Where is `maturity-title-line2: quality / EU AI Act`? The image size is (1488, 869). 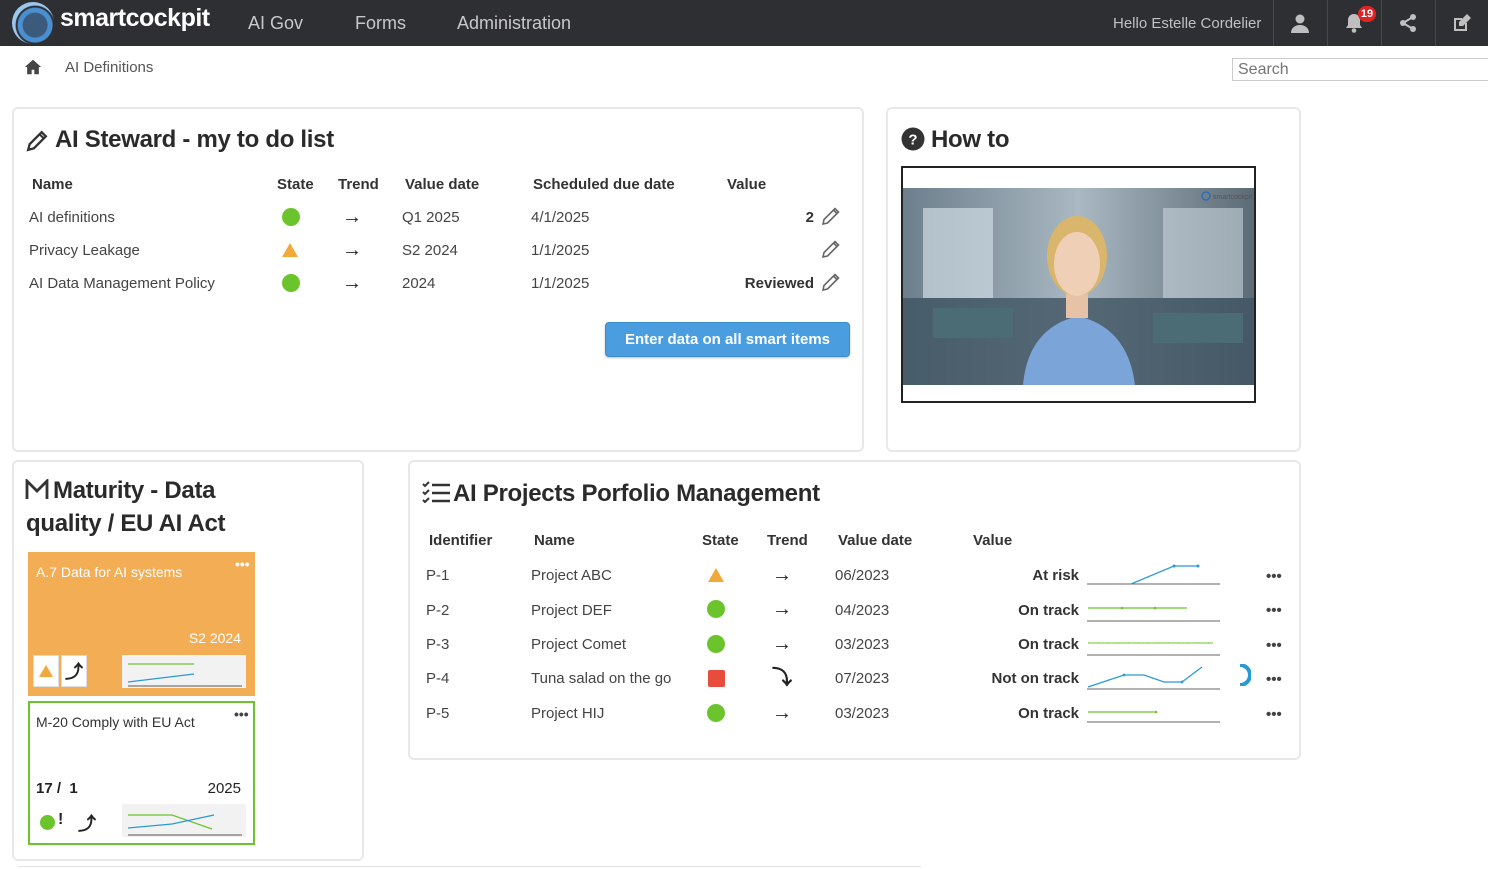 maturity-title-line2: quality / EU AI Act is located at coordinates (126, 523).